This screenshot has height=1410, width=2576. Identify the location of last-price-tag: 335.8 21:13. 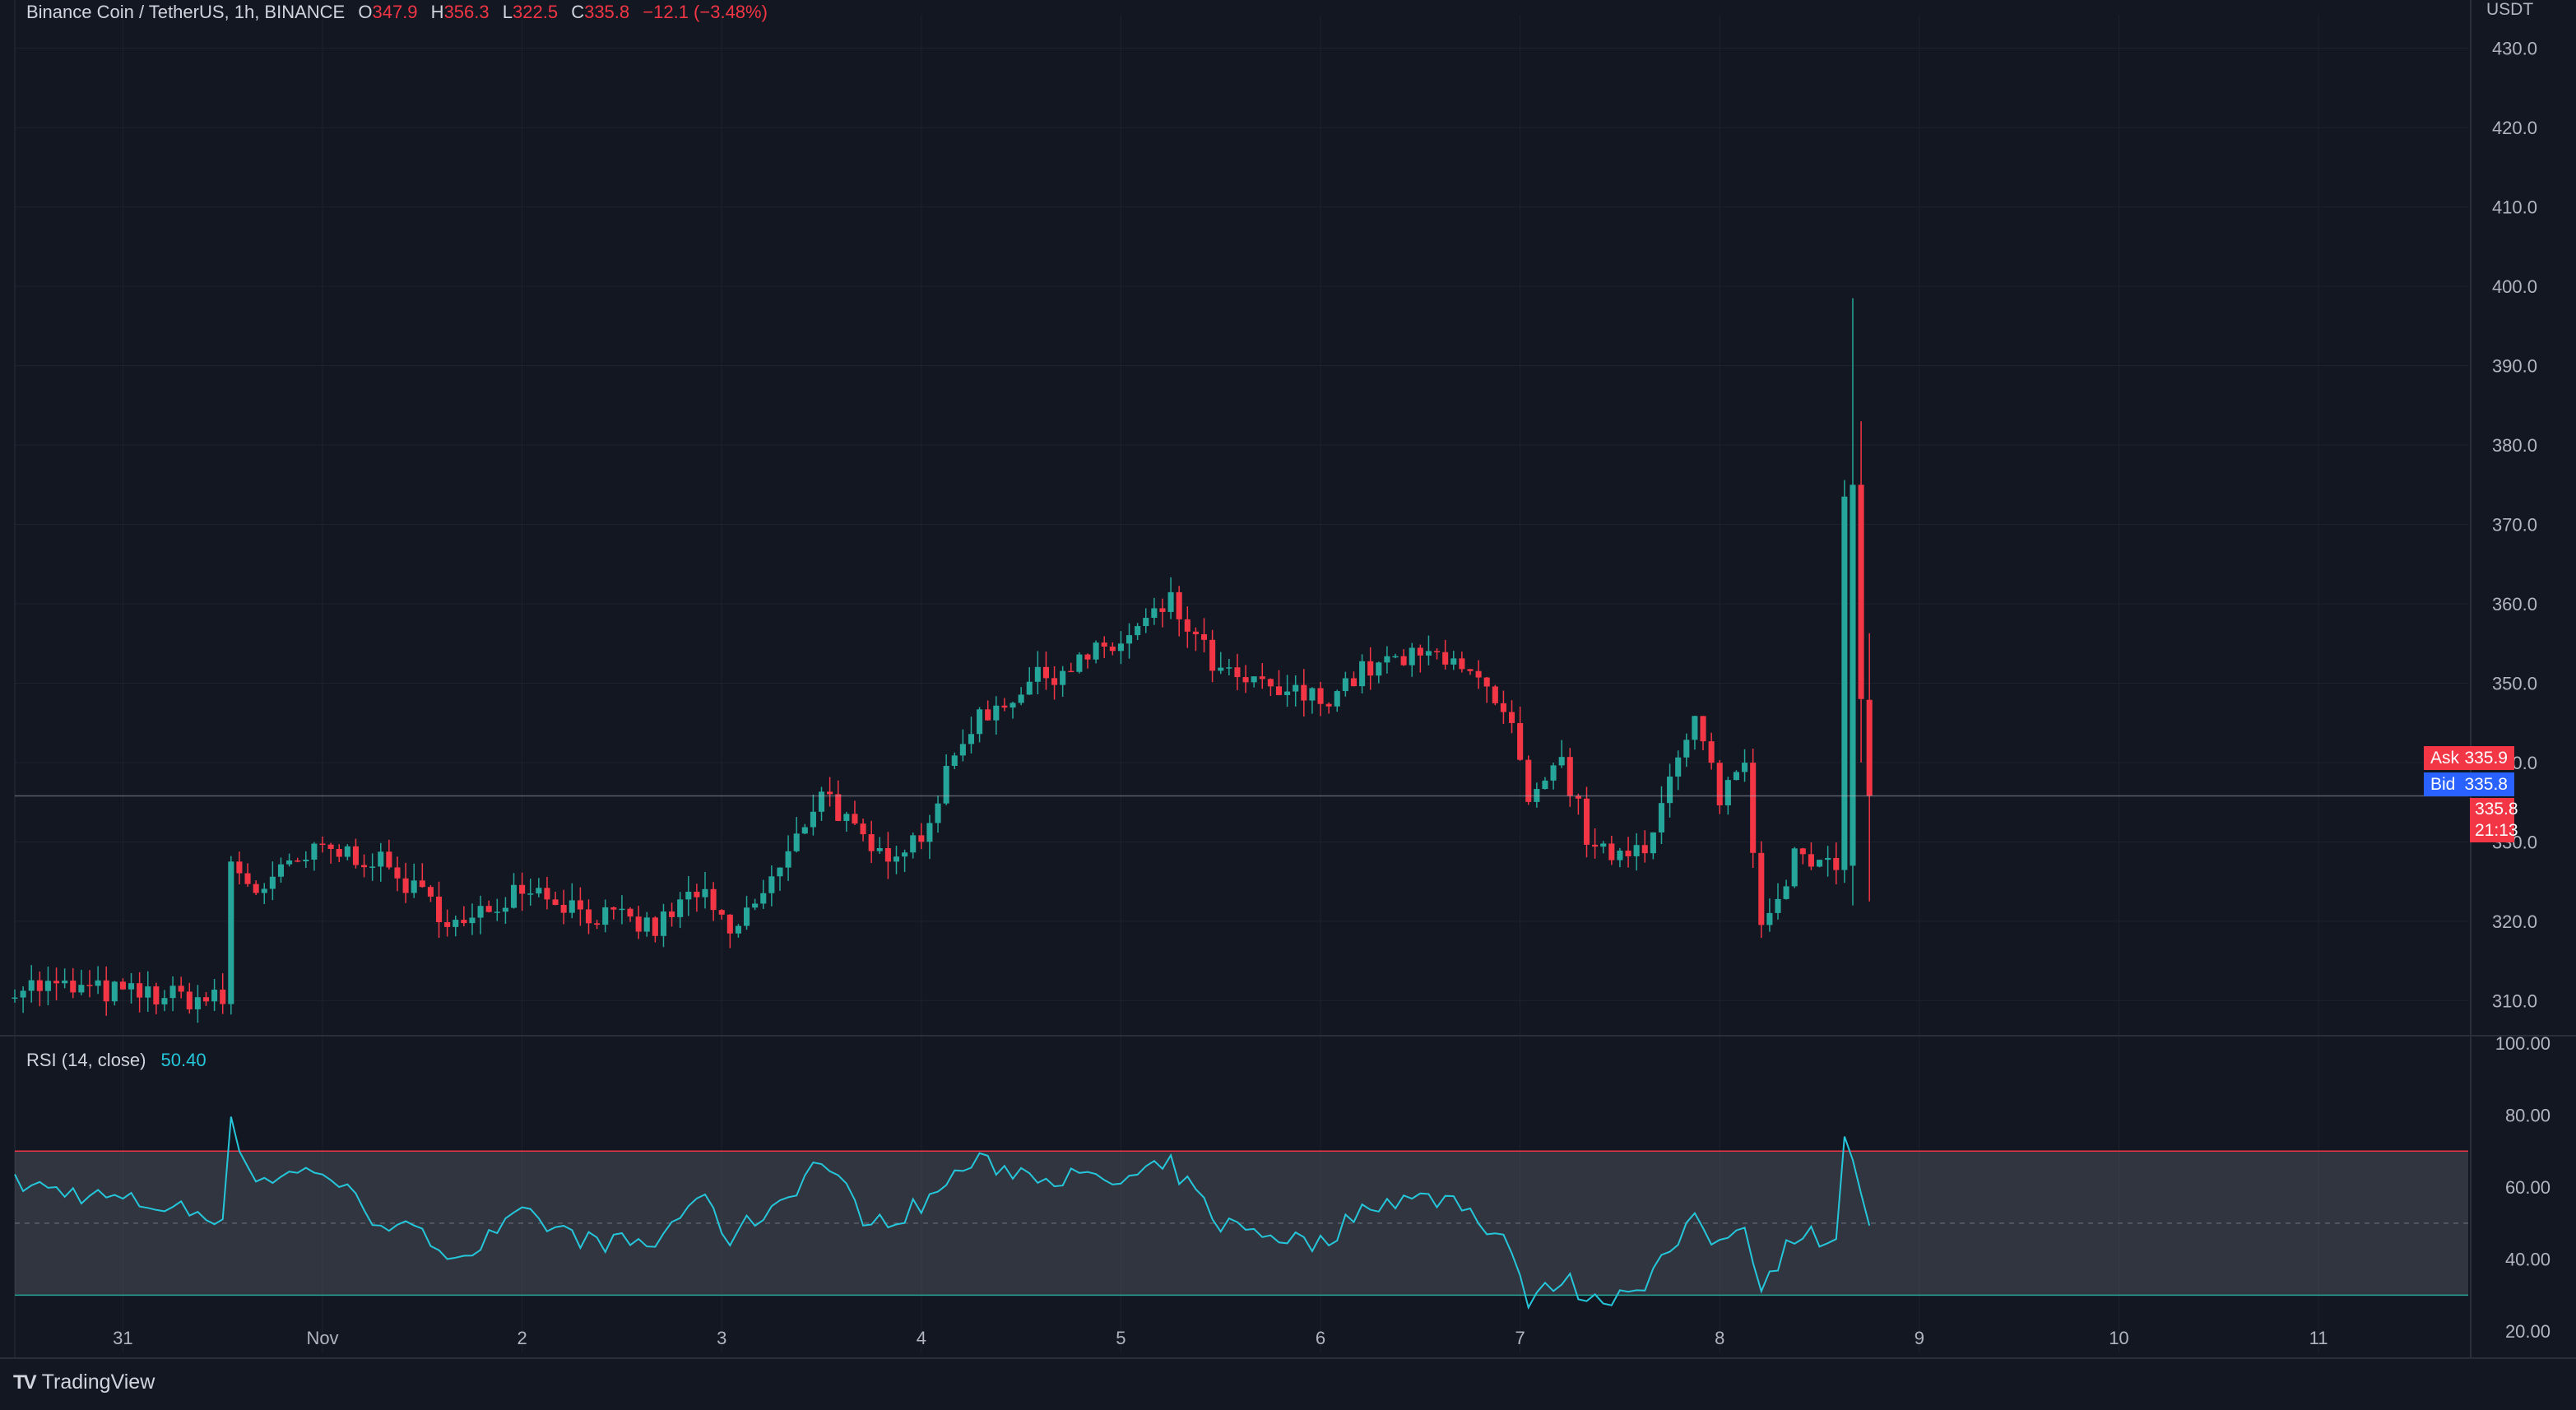
(2494, 820).